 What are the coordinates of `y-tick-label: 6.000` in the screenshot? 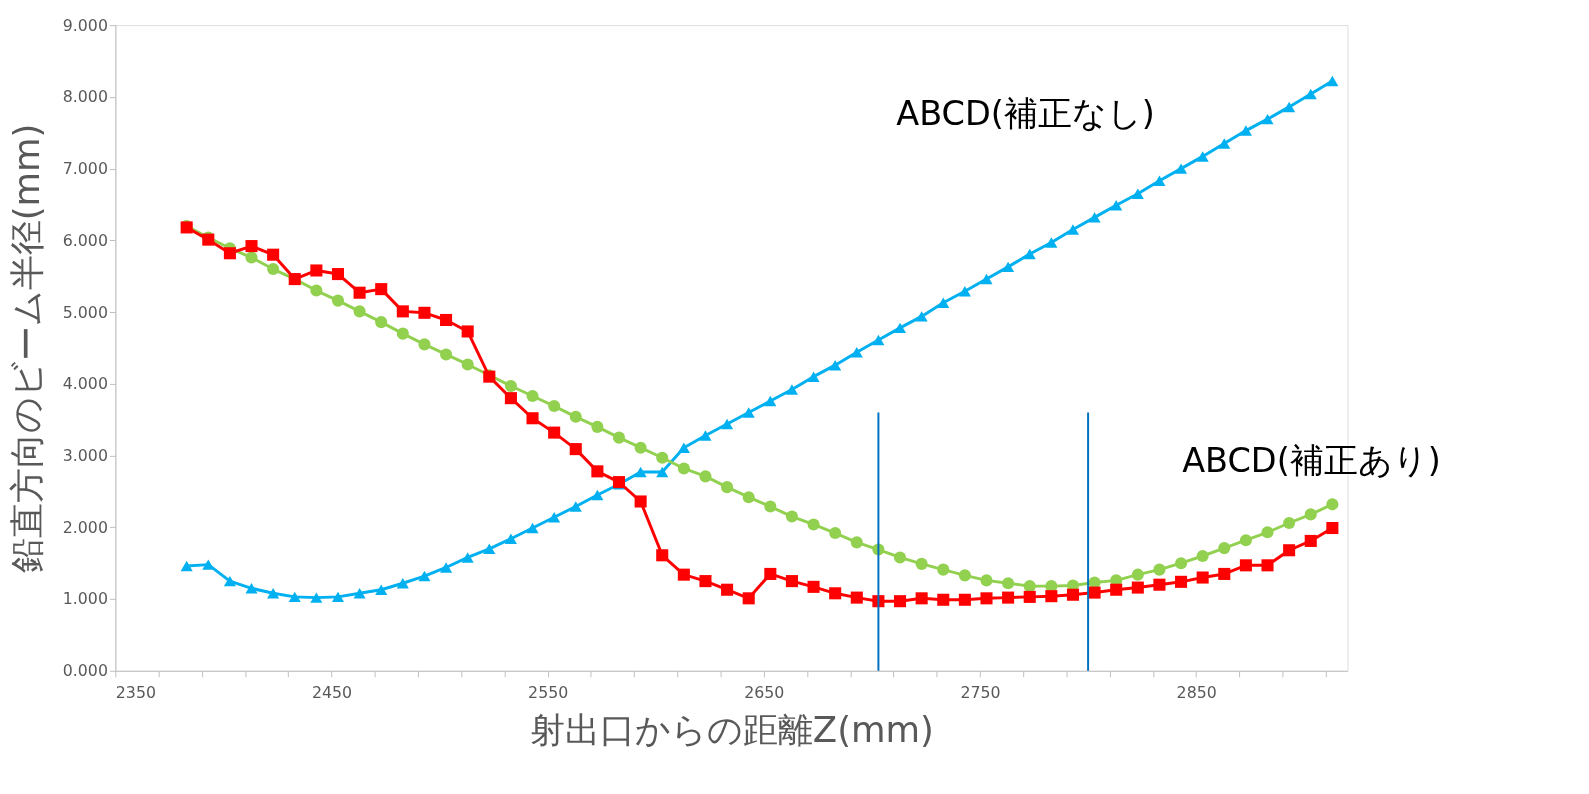 It's located at (85, 240).